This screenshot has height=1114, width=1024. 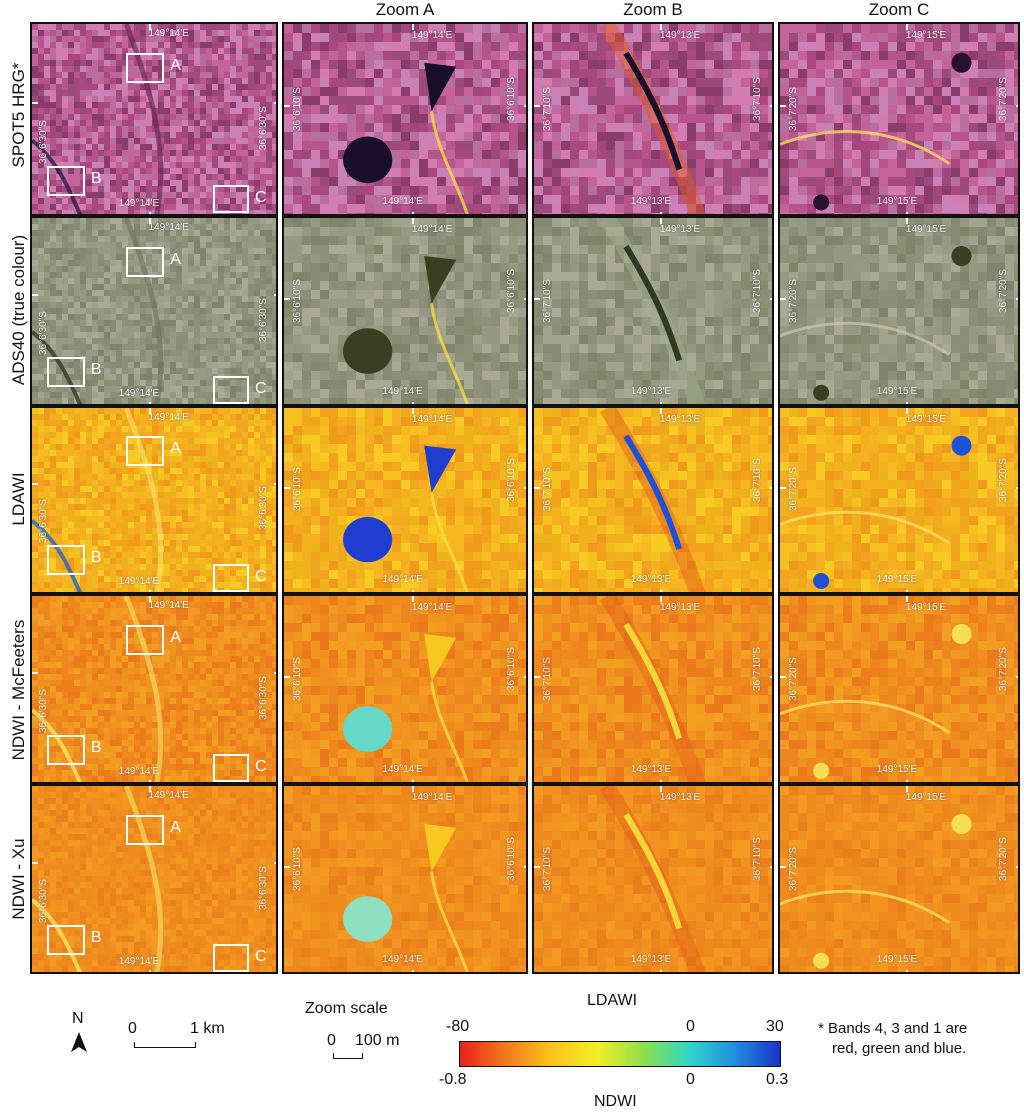 I want to click on longitude-label-bottom: 149°13'E, so click(x=651, y=579).